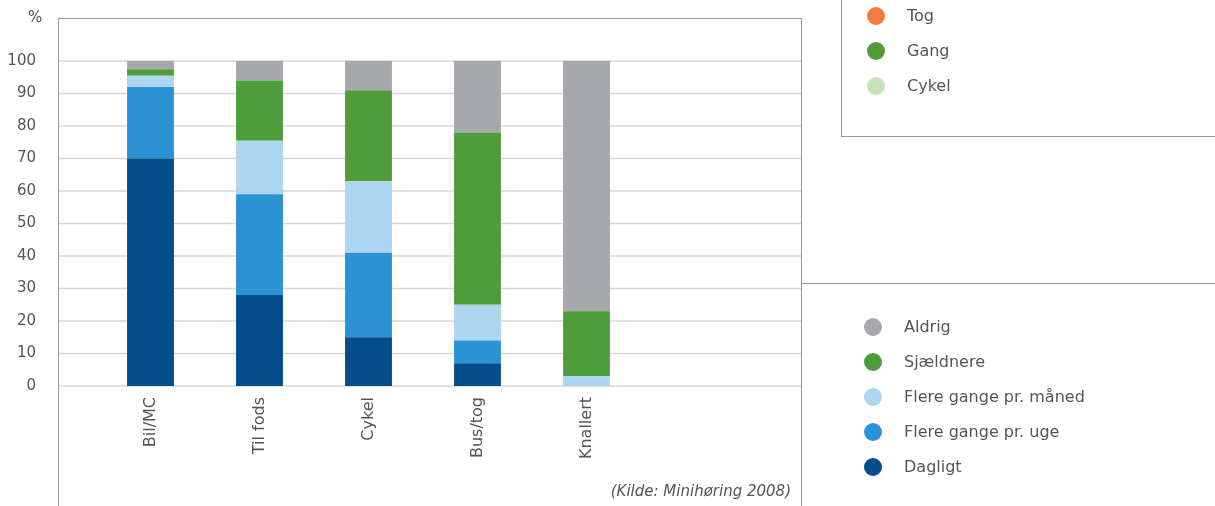 This screenshot has width=1215, height=506. Describe the element at coordinates (929, 85) in the screenshot. I see `category-label: Cykel` at that location.